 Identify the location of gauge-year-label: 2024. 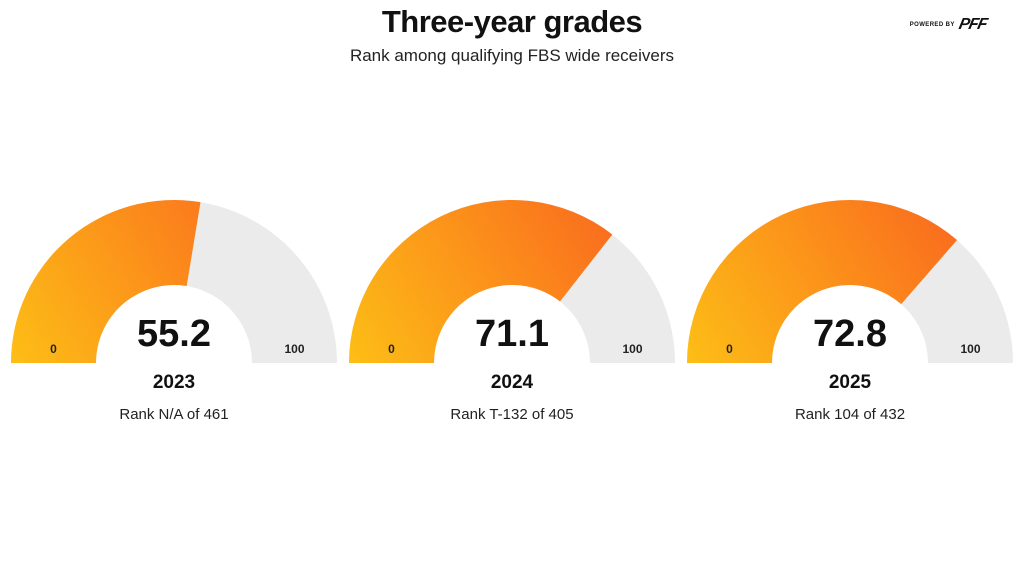
(512, 382).